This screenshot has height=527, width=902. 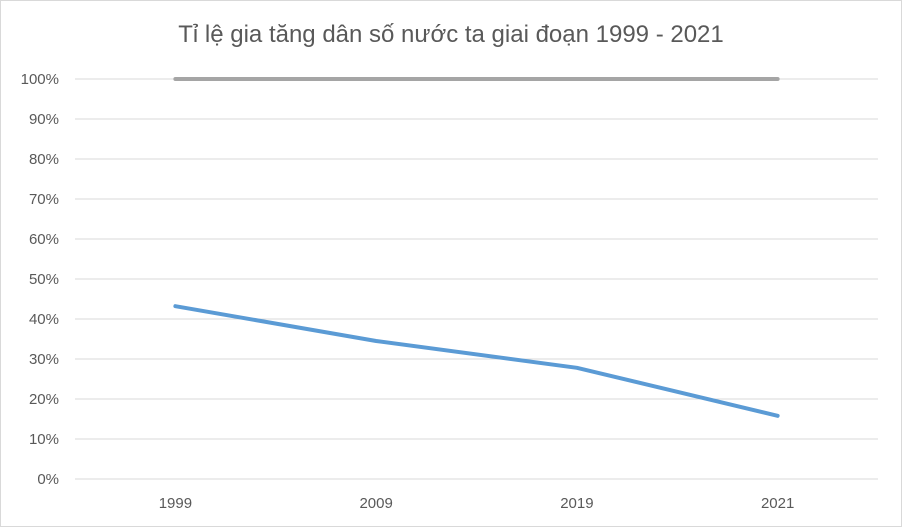 What do you see at coordinates (44, 279) in the screenshot?
I see `y-tick-label: 50%` at bounding box center [44, 279].